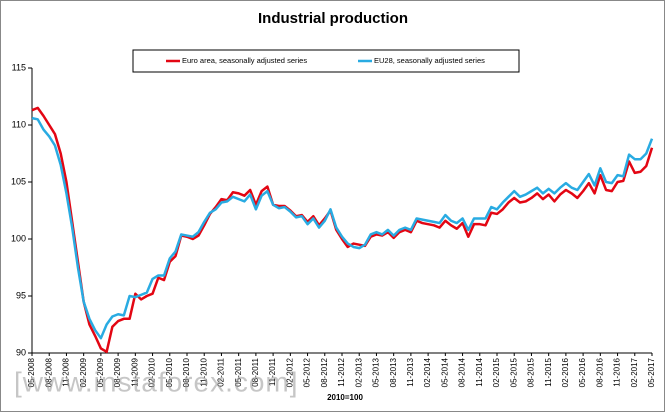  What do you see at coordinates (19, 67) in the screenshot?
I see `y-tick-label: 115` at bounding box center [19, 67].